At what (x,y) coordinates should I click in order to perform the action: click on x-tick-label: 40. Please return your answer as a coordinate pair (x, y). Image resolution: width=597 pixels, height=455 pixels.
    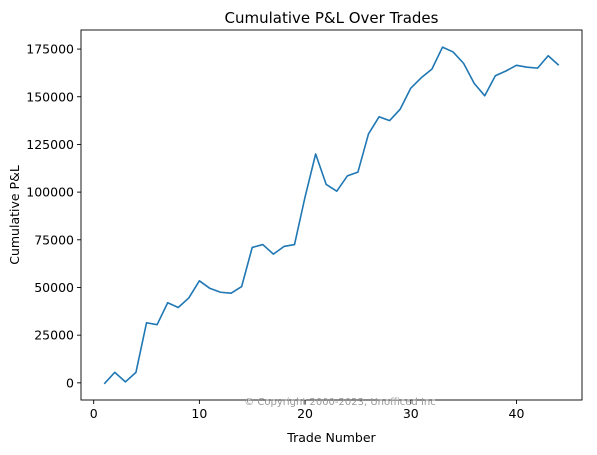
    Looking at the image, I should click on (517, 413).